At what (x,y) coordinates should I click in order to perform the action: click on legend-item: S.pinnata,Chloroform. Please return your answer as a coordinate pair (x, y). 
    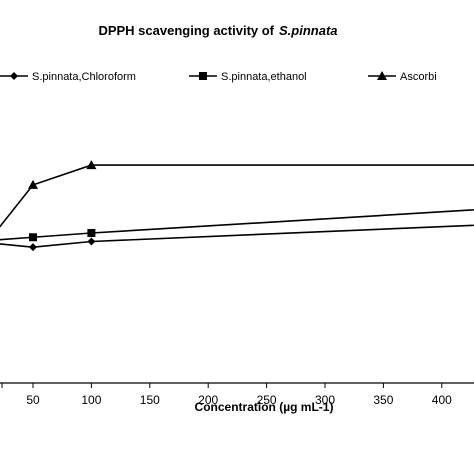
    Looking at the image, I should click on (68, 77).